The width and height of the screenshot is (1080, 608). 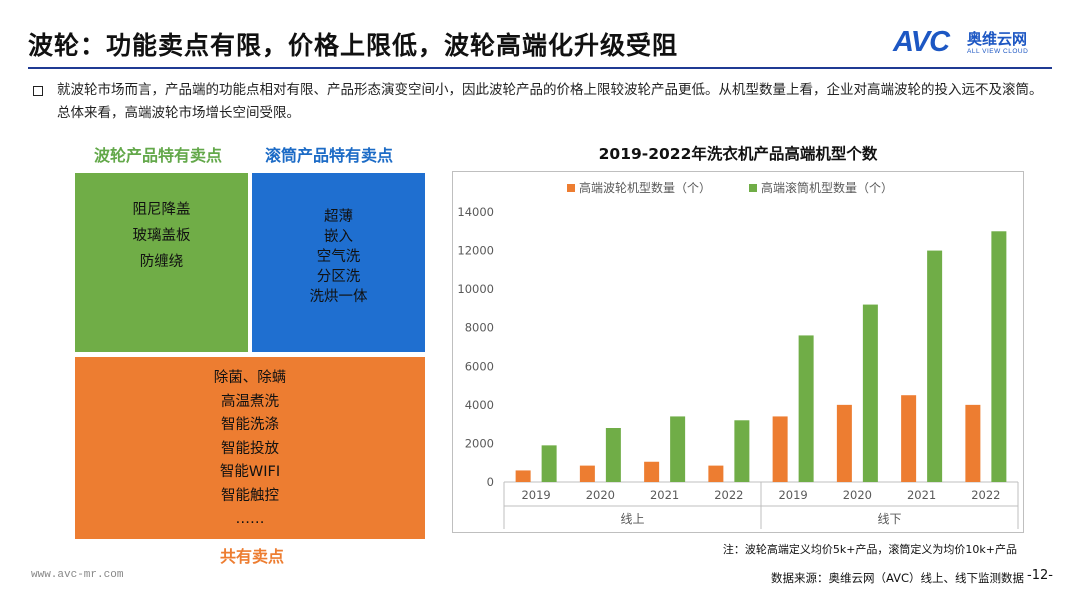 What do you see at coordinates (479, 405) in the screenshot?
I see `y-tick-label: 4000` at bounding box center [479, 405].